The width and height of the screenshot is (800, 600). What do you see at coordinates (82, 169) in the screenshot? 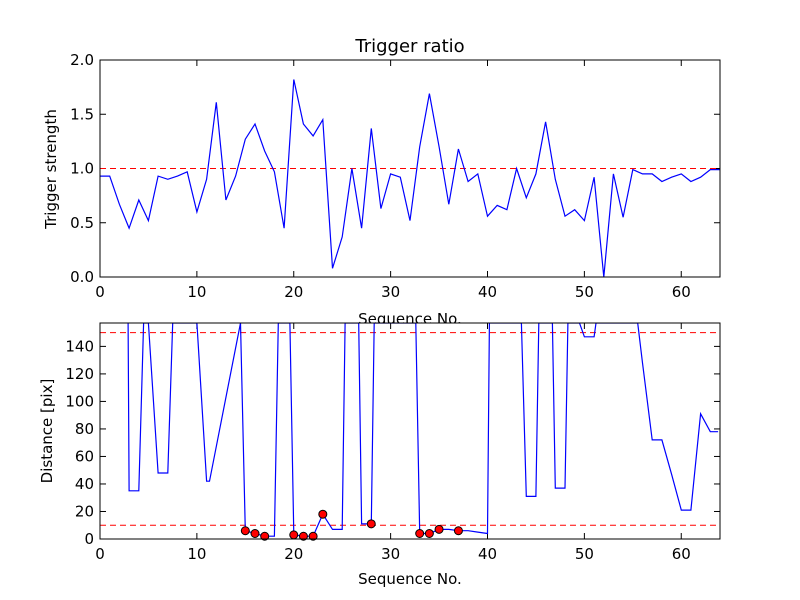
I see `y-tick-label: 1.0` at bounding box center [82, 169].